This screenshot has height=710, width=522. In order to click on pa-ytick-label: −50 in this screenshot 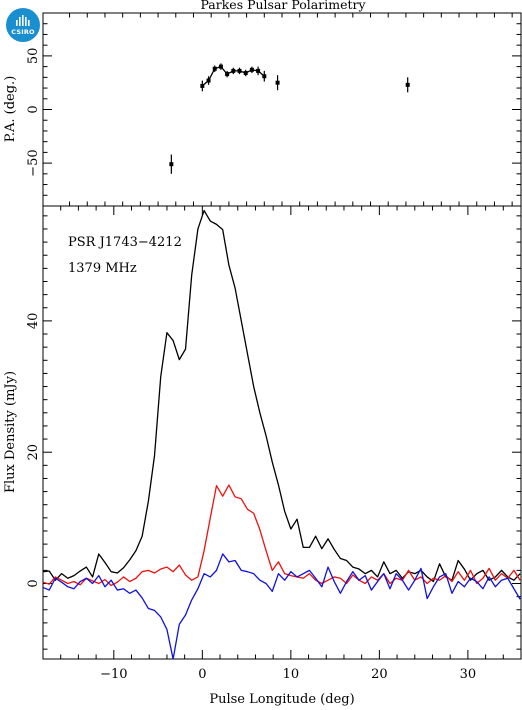, I will do `click(33, 162)`.